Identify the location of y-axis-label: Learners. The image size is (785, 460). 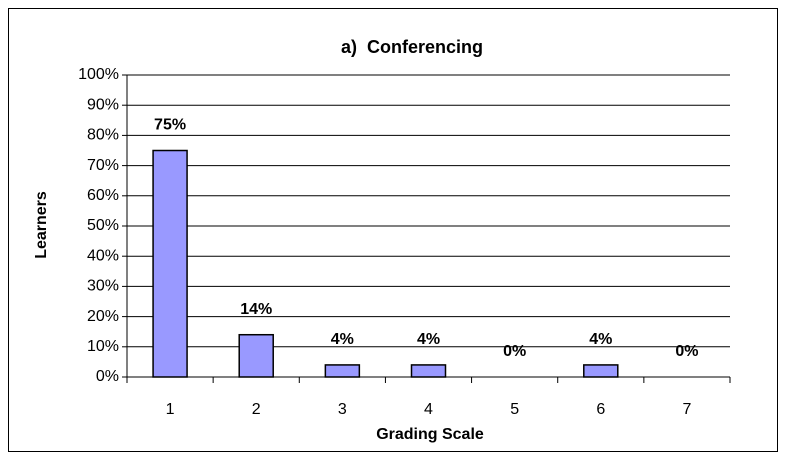
(41, 225).